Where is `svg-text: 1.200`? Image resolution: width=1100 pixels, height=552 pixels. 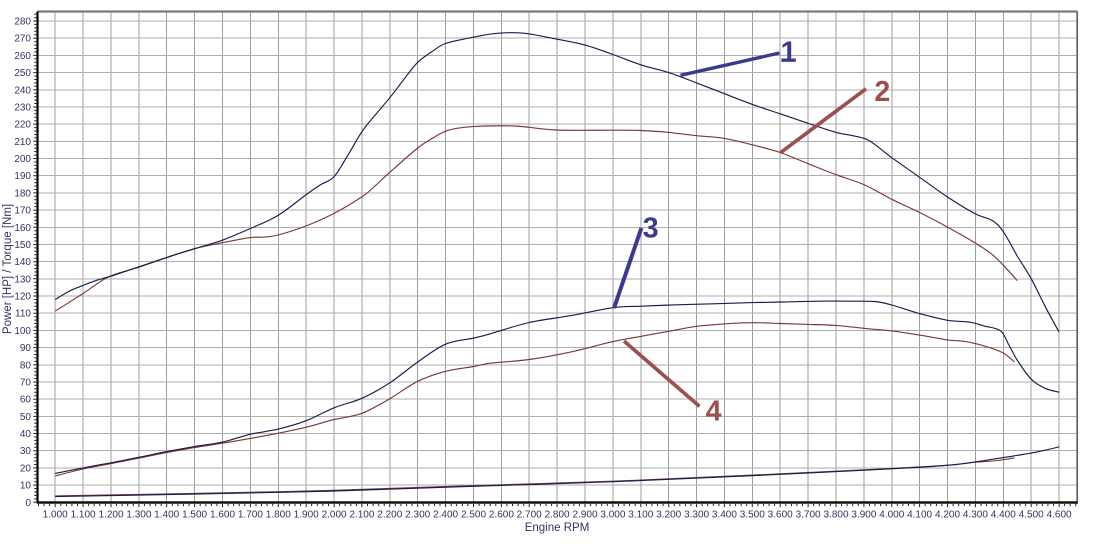
svg-text: 1.200 is located at coordinates (110, 515).